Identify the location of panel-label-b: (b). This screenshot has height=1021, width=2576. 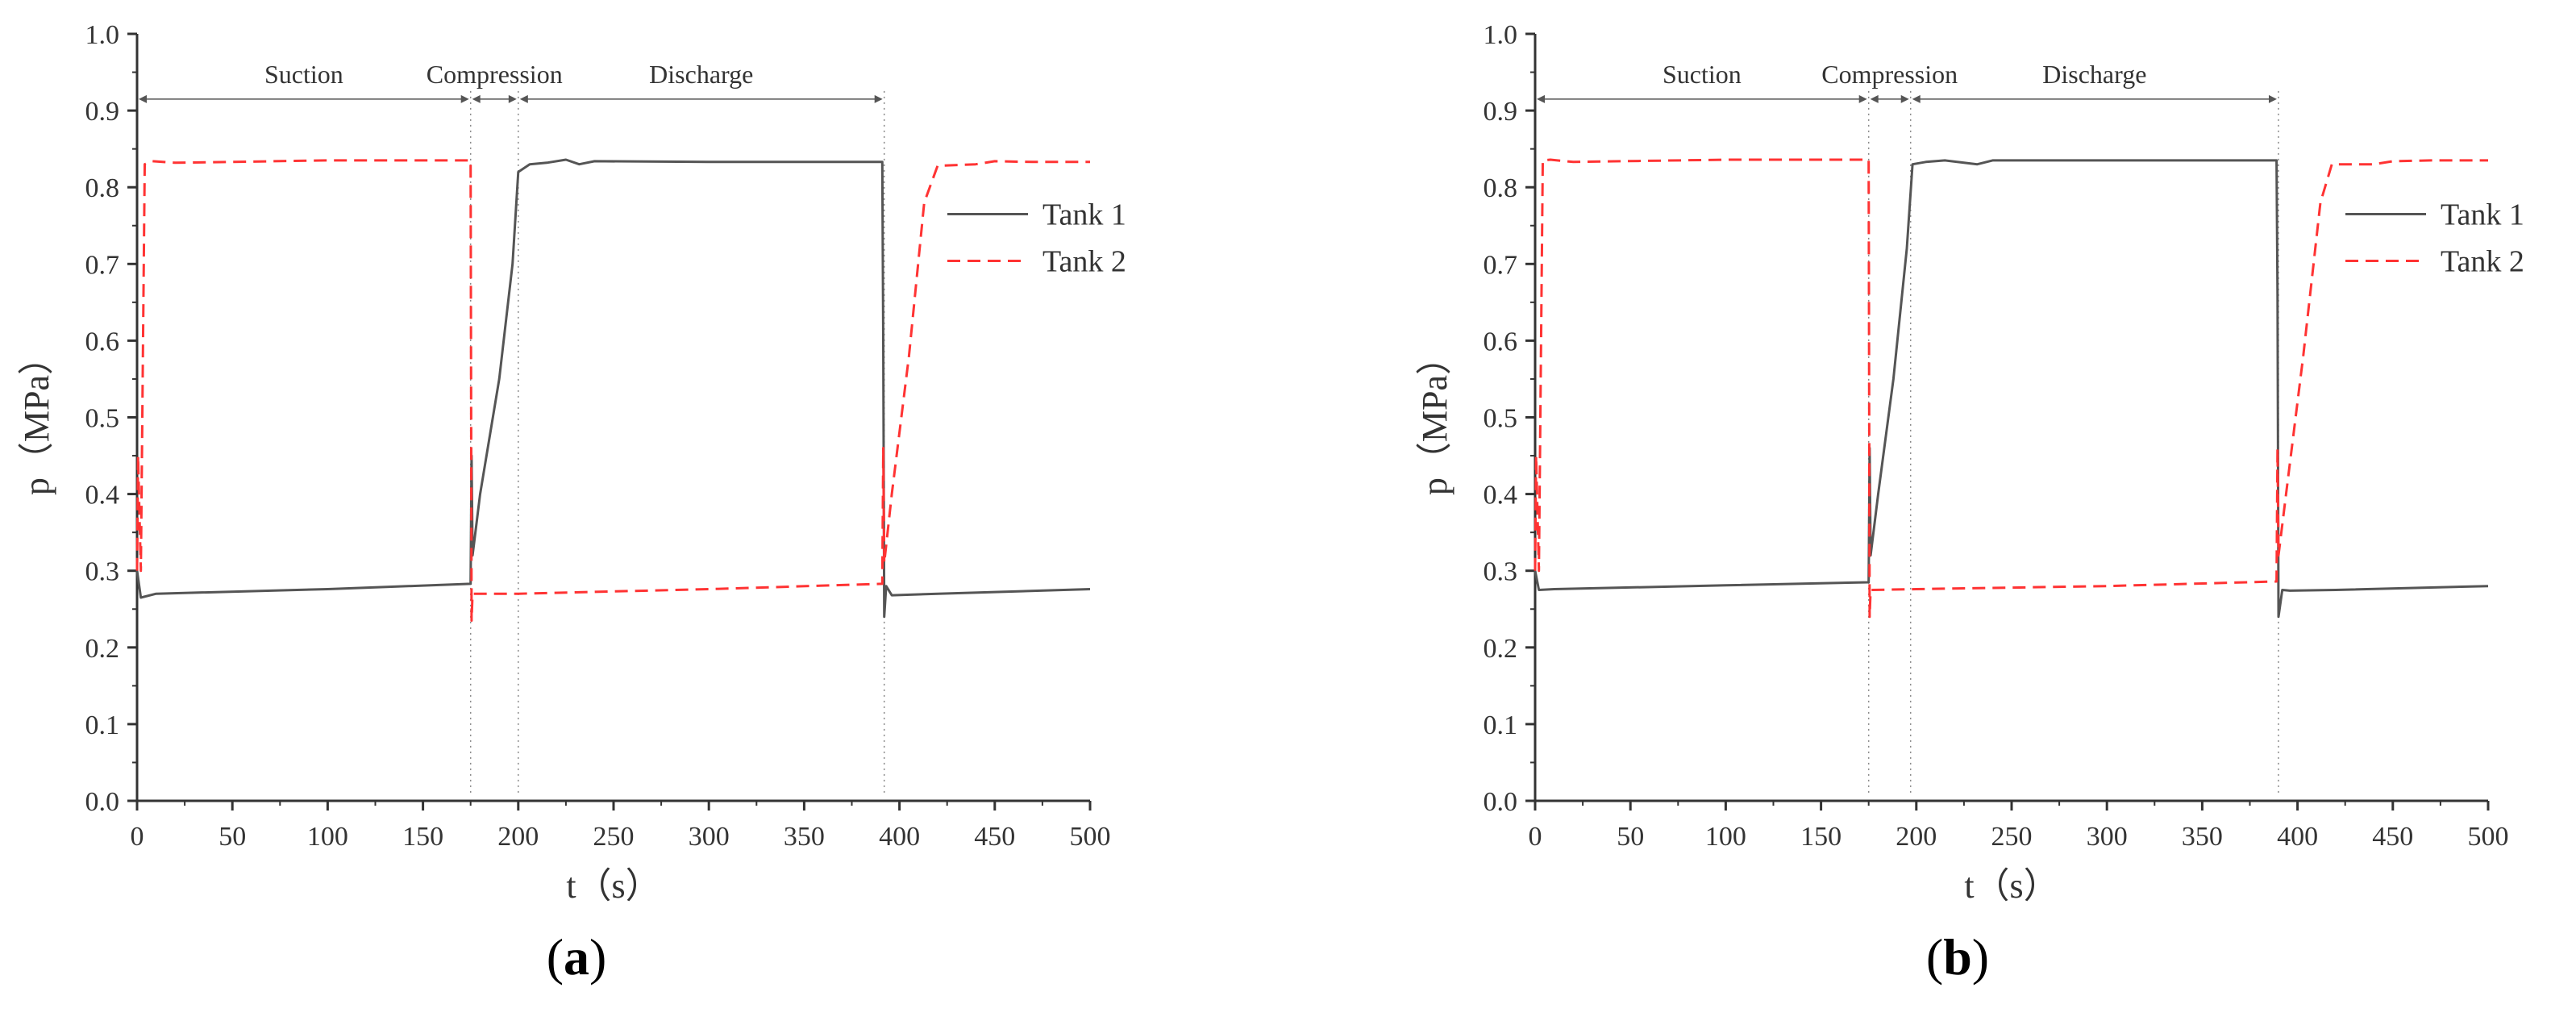
(1958, 957).